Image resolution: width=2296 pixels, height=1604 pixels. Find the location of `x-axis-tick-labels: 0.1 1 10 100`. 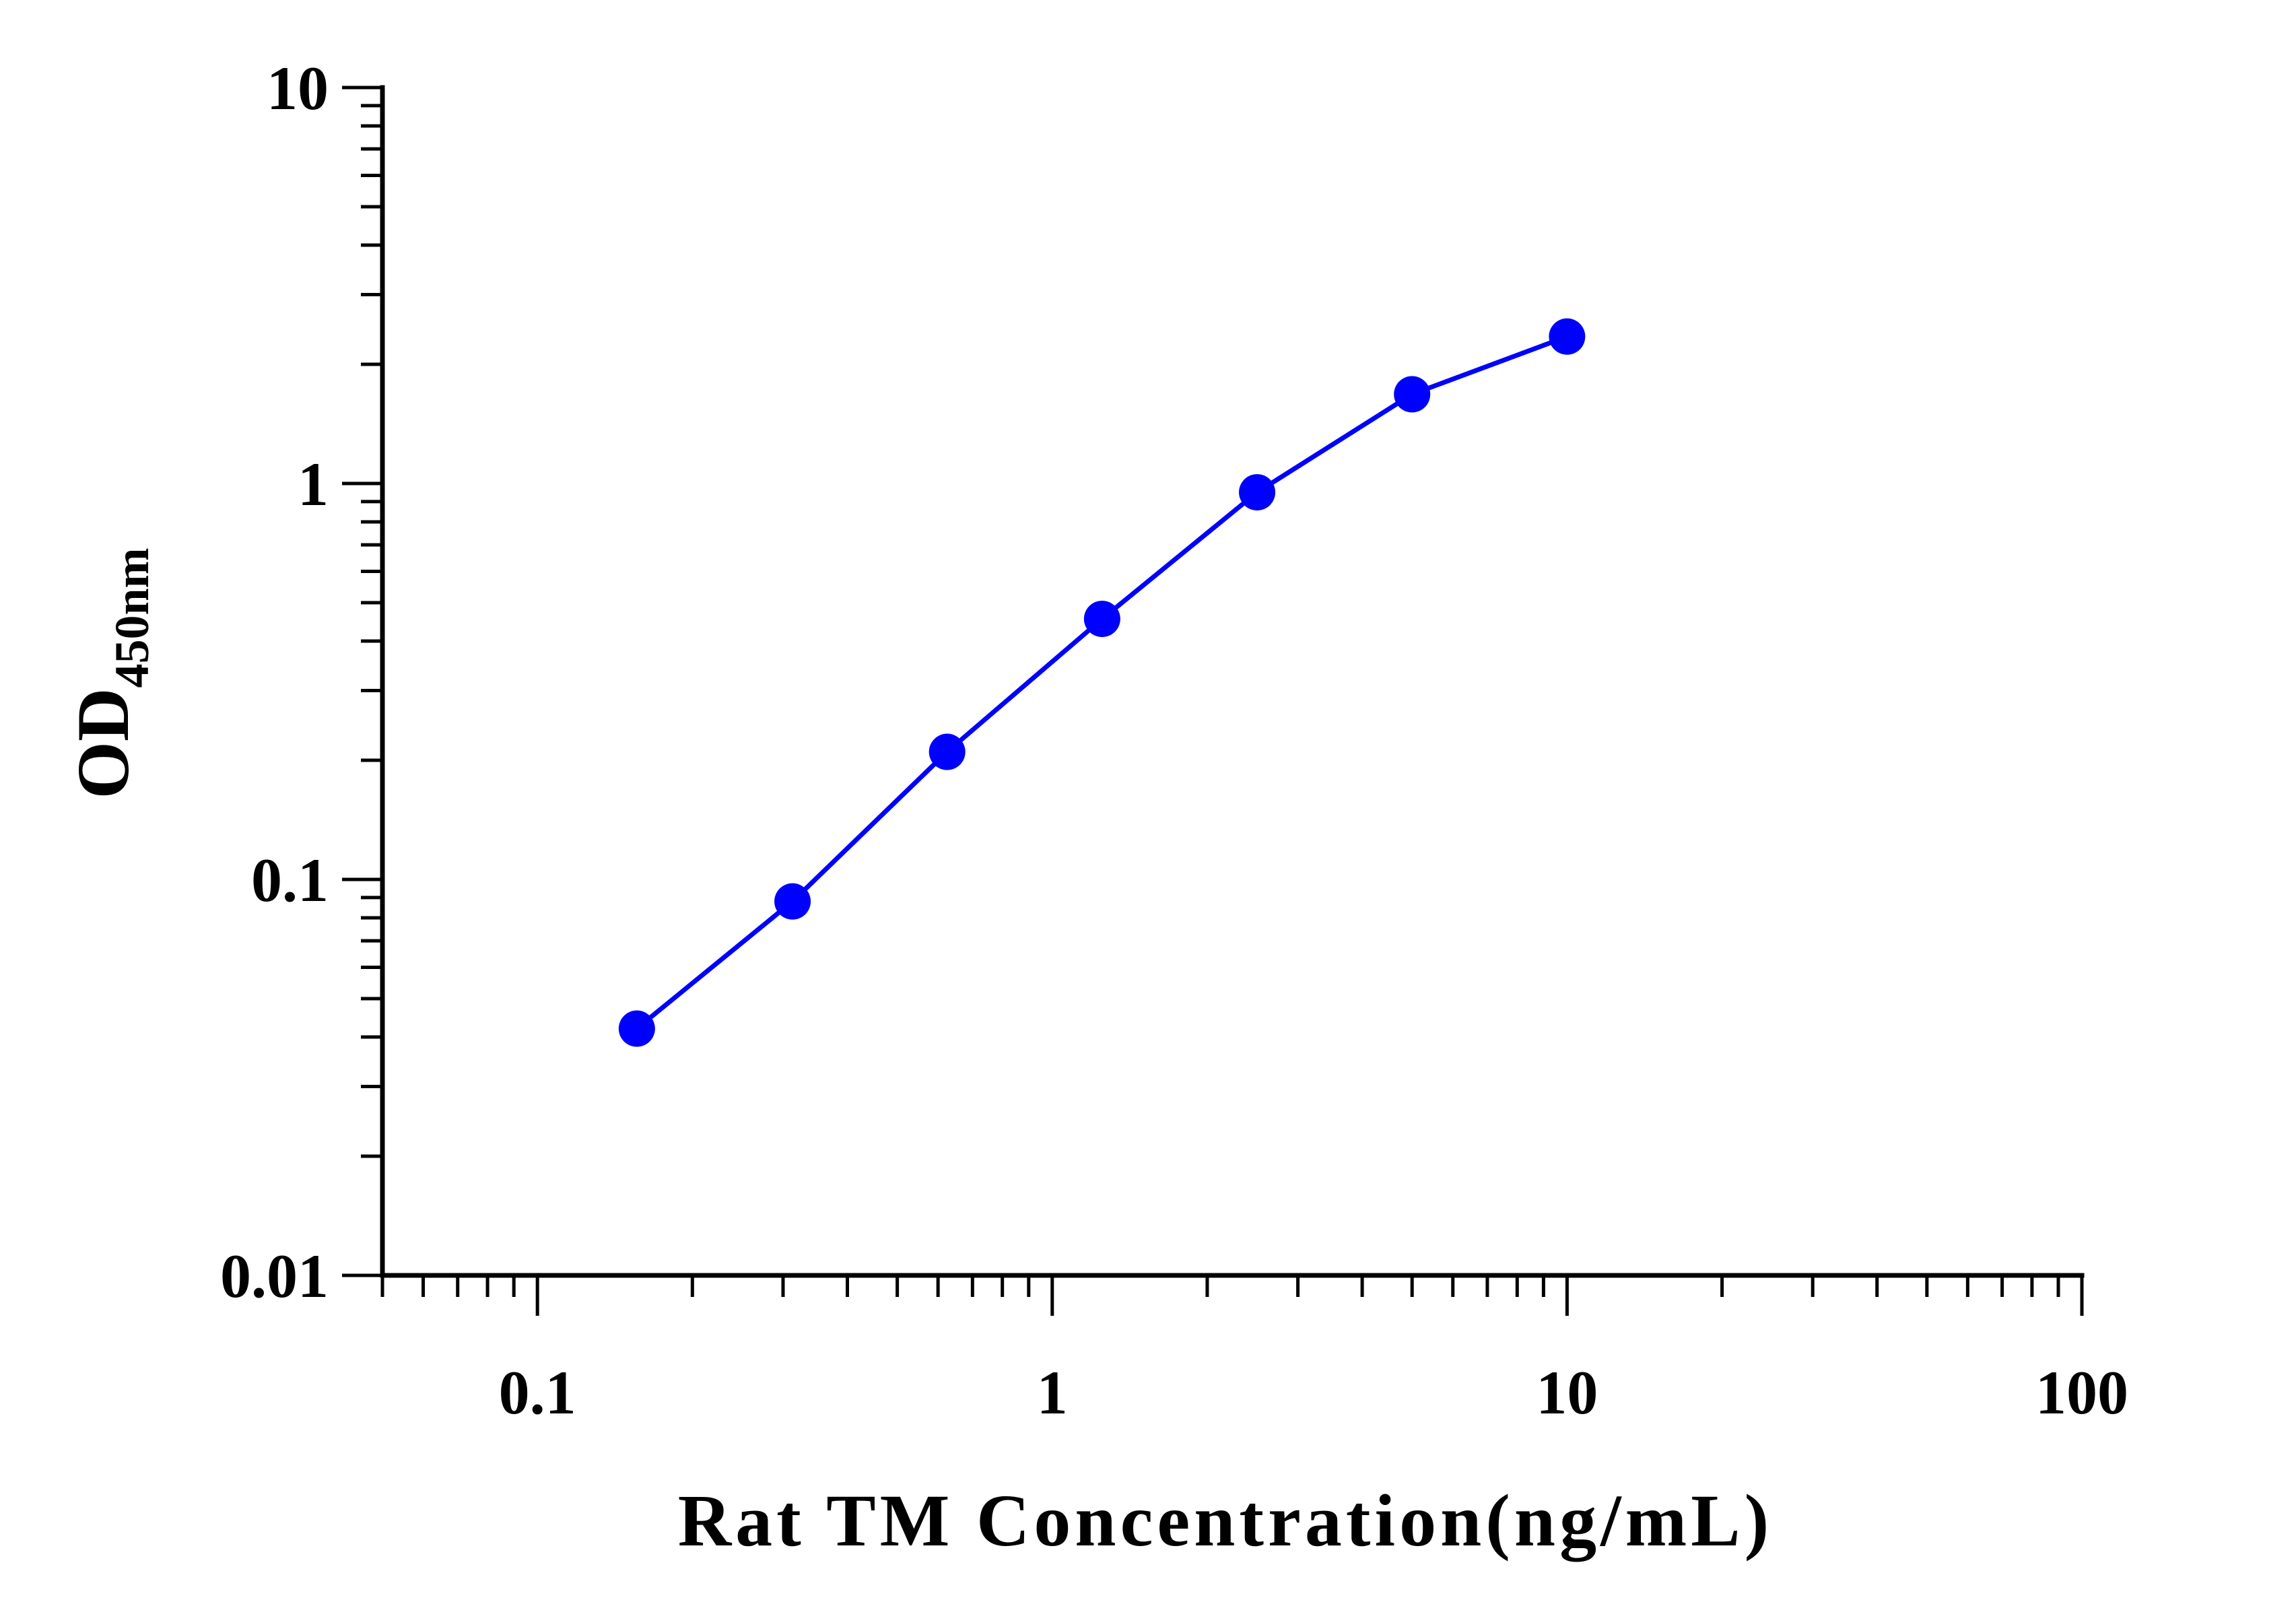

x-axis-tick-labels: 0.1 1 10 100 is located at coordinates (1313, 1393).